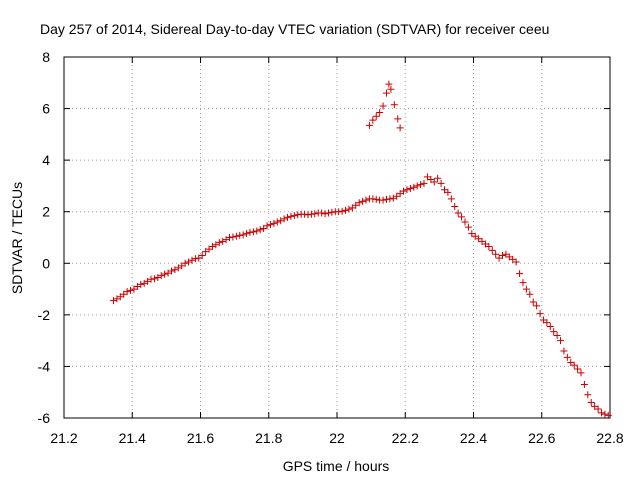 The width and height of the screenshot is (640, 480). I want to click on x-tick-label: 21.8, so click(268, 438).